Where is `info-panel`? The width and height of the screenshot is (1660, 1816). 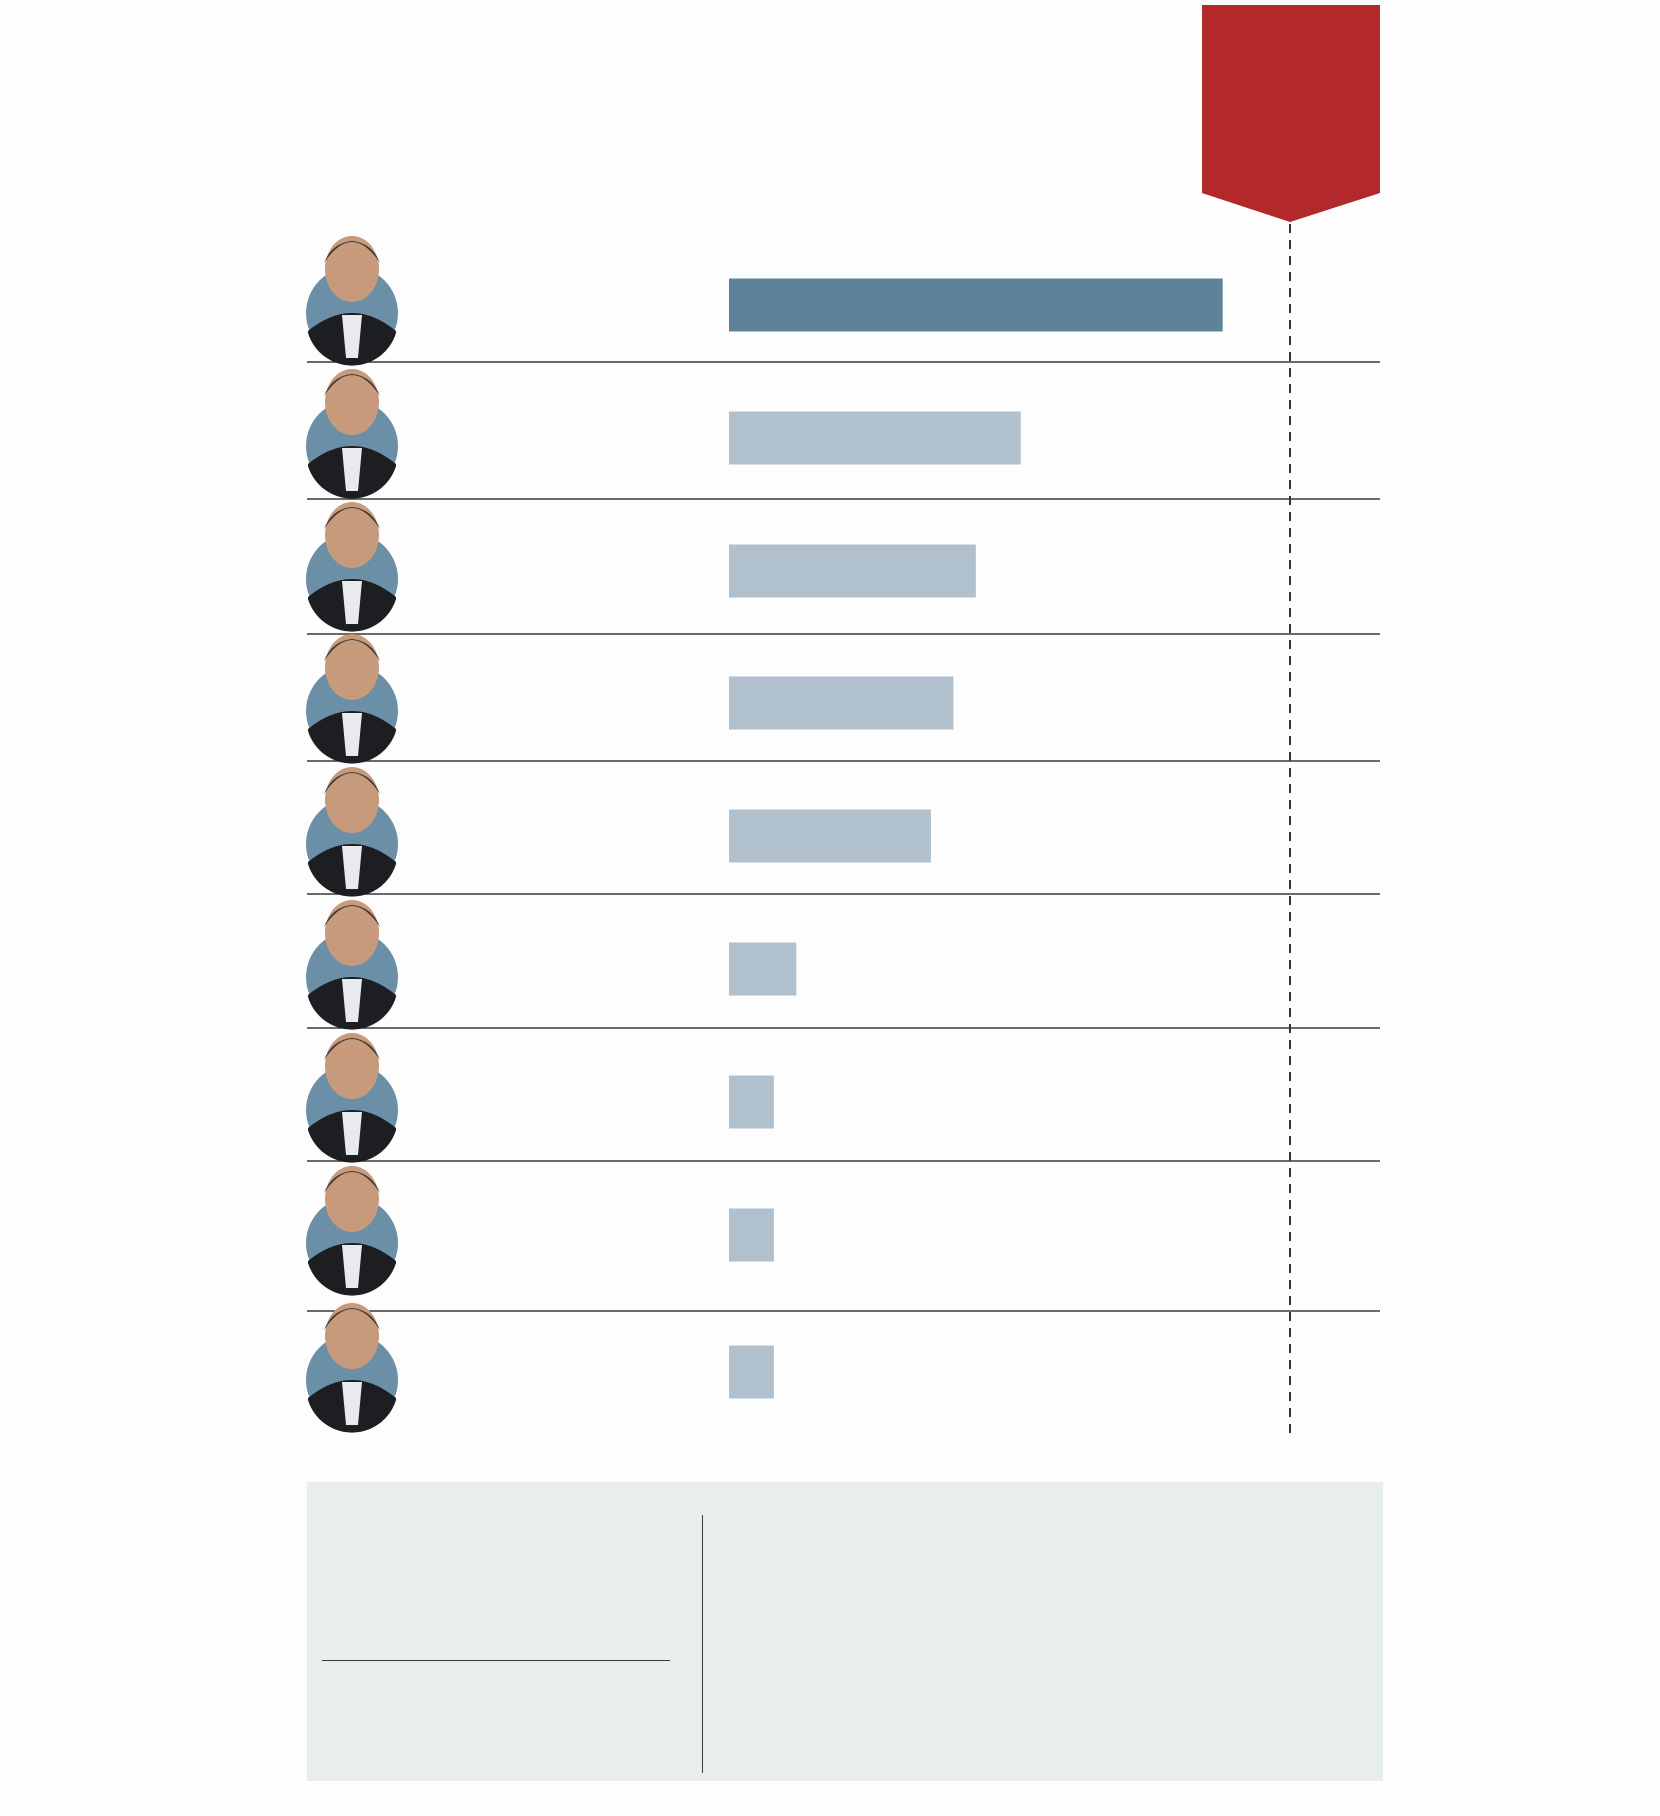 info-panel is located at coordinates (845, 1631).